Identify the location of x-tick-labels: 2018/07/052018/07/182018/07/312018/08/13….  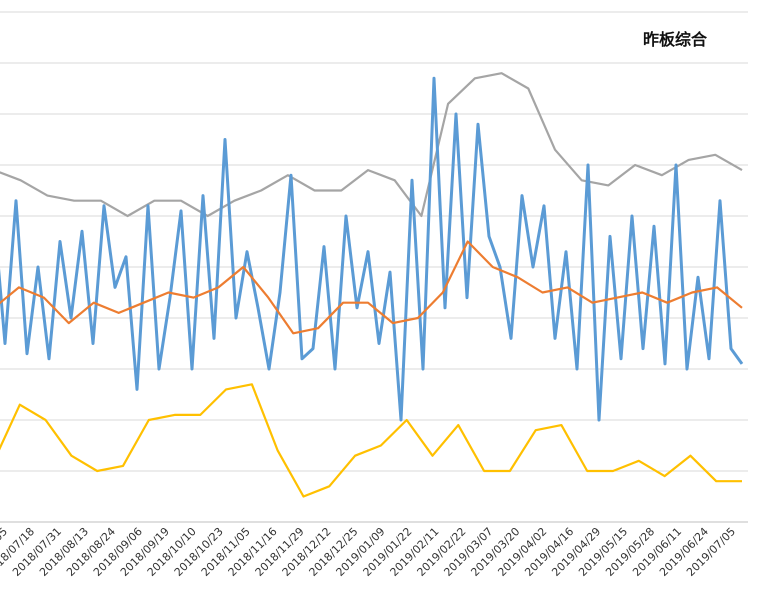
(369, 552).